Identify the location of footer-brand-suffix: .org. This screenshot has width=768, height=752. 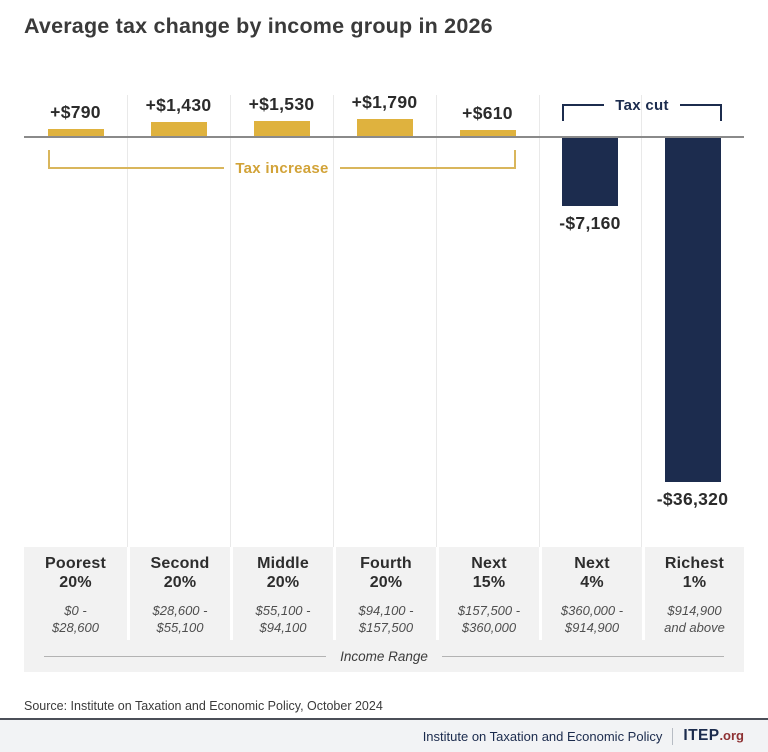
(731, 735).